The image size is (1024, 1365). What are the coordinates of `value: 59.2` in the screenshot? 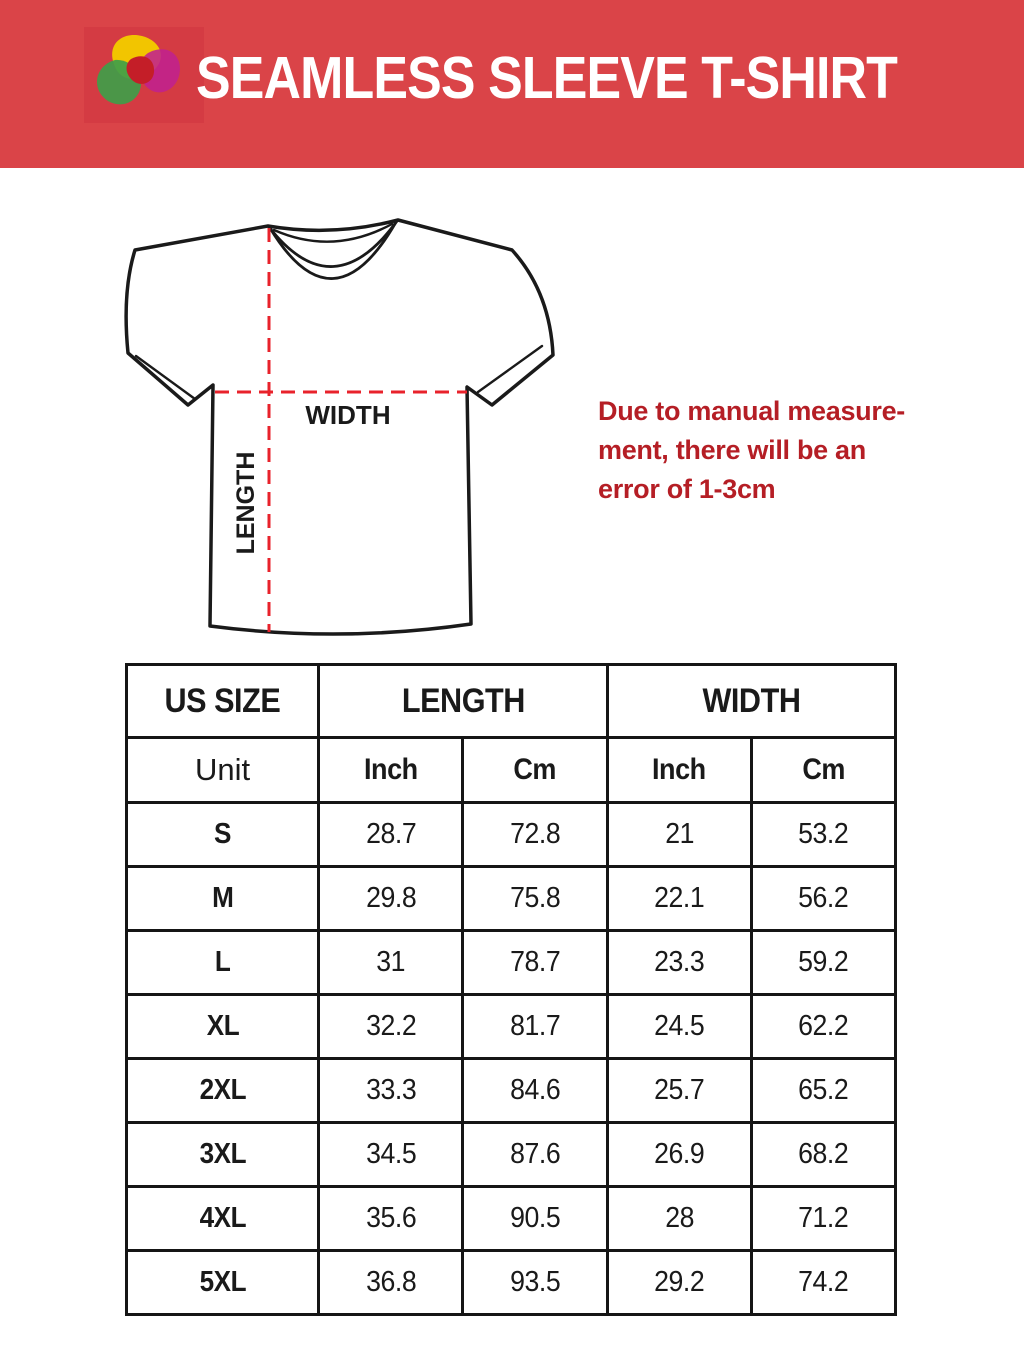 It's located at (823, 962).